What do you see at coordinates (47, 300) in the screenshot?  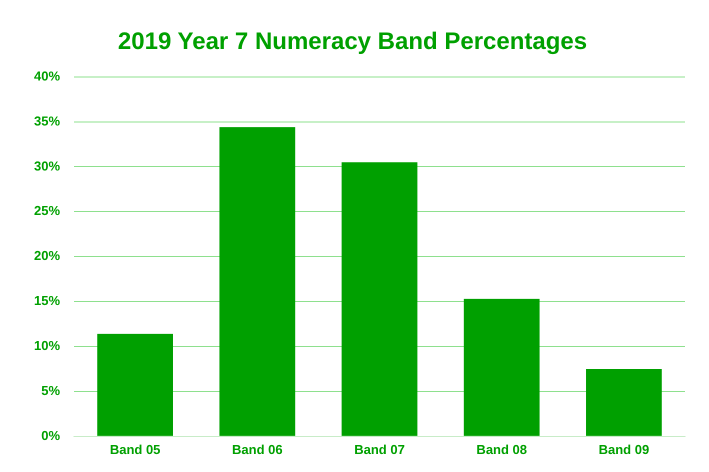 I see `y-tick-label: 15%` at bounding box center [47, 300].